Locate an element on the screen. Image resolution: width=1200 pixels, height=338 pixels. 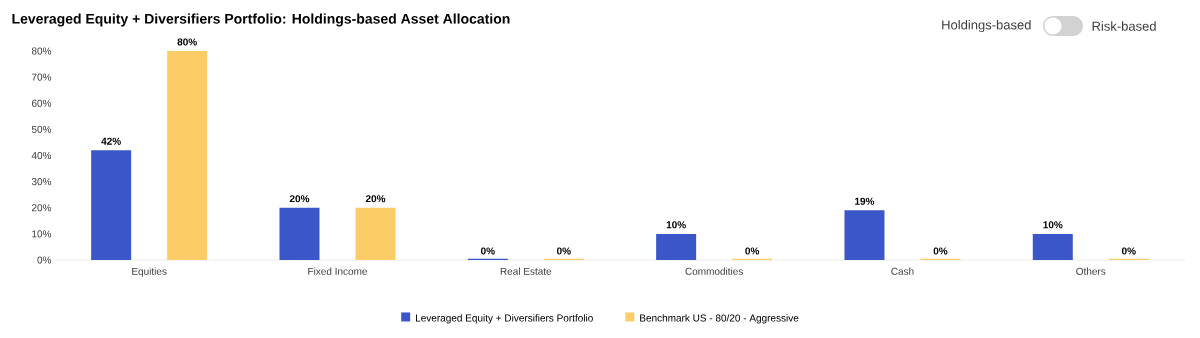
legend-label: Benchmark US - 80/20 - Aggressive is located at coordinates (719, 319).